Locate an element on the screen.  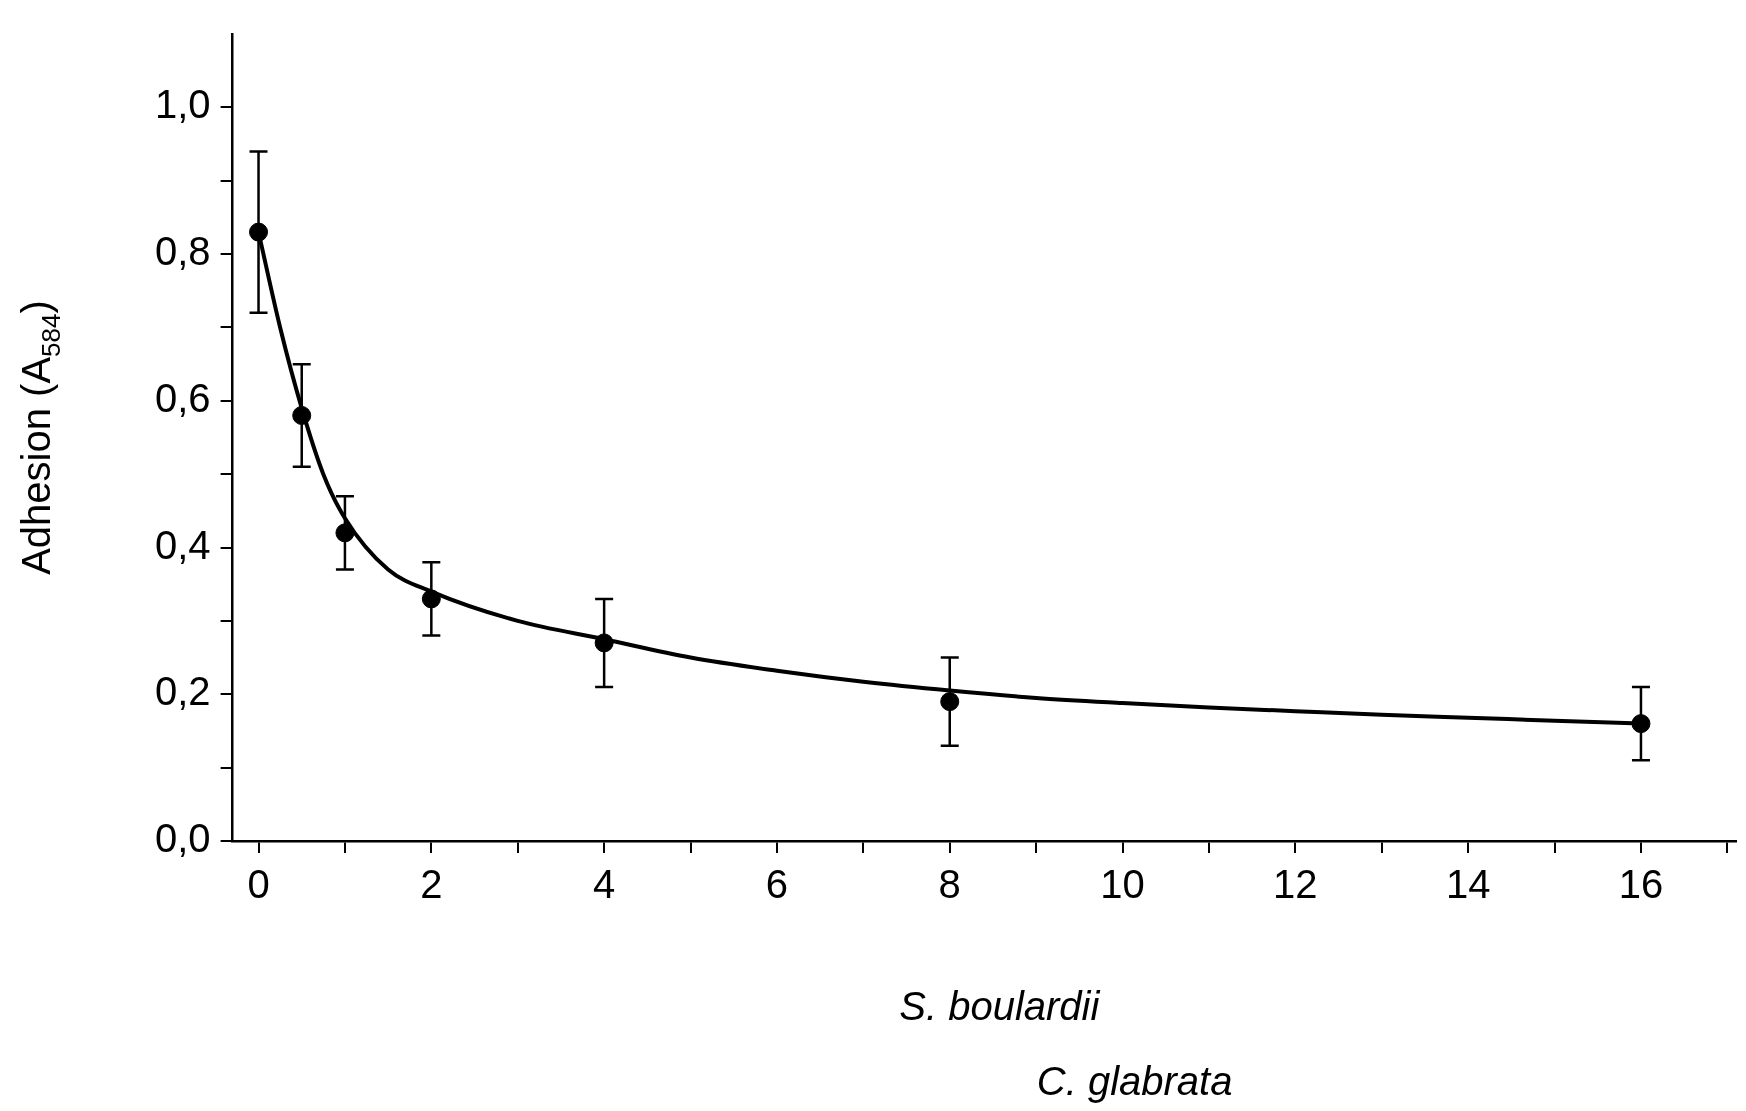
x-tick-label: 0 is located at coordinates (258, 884).